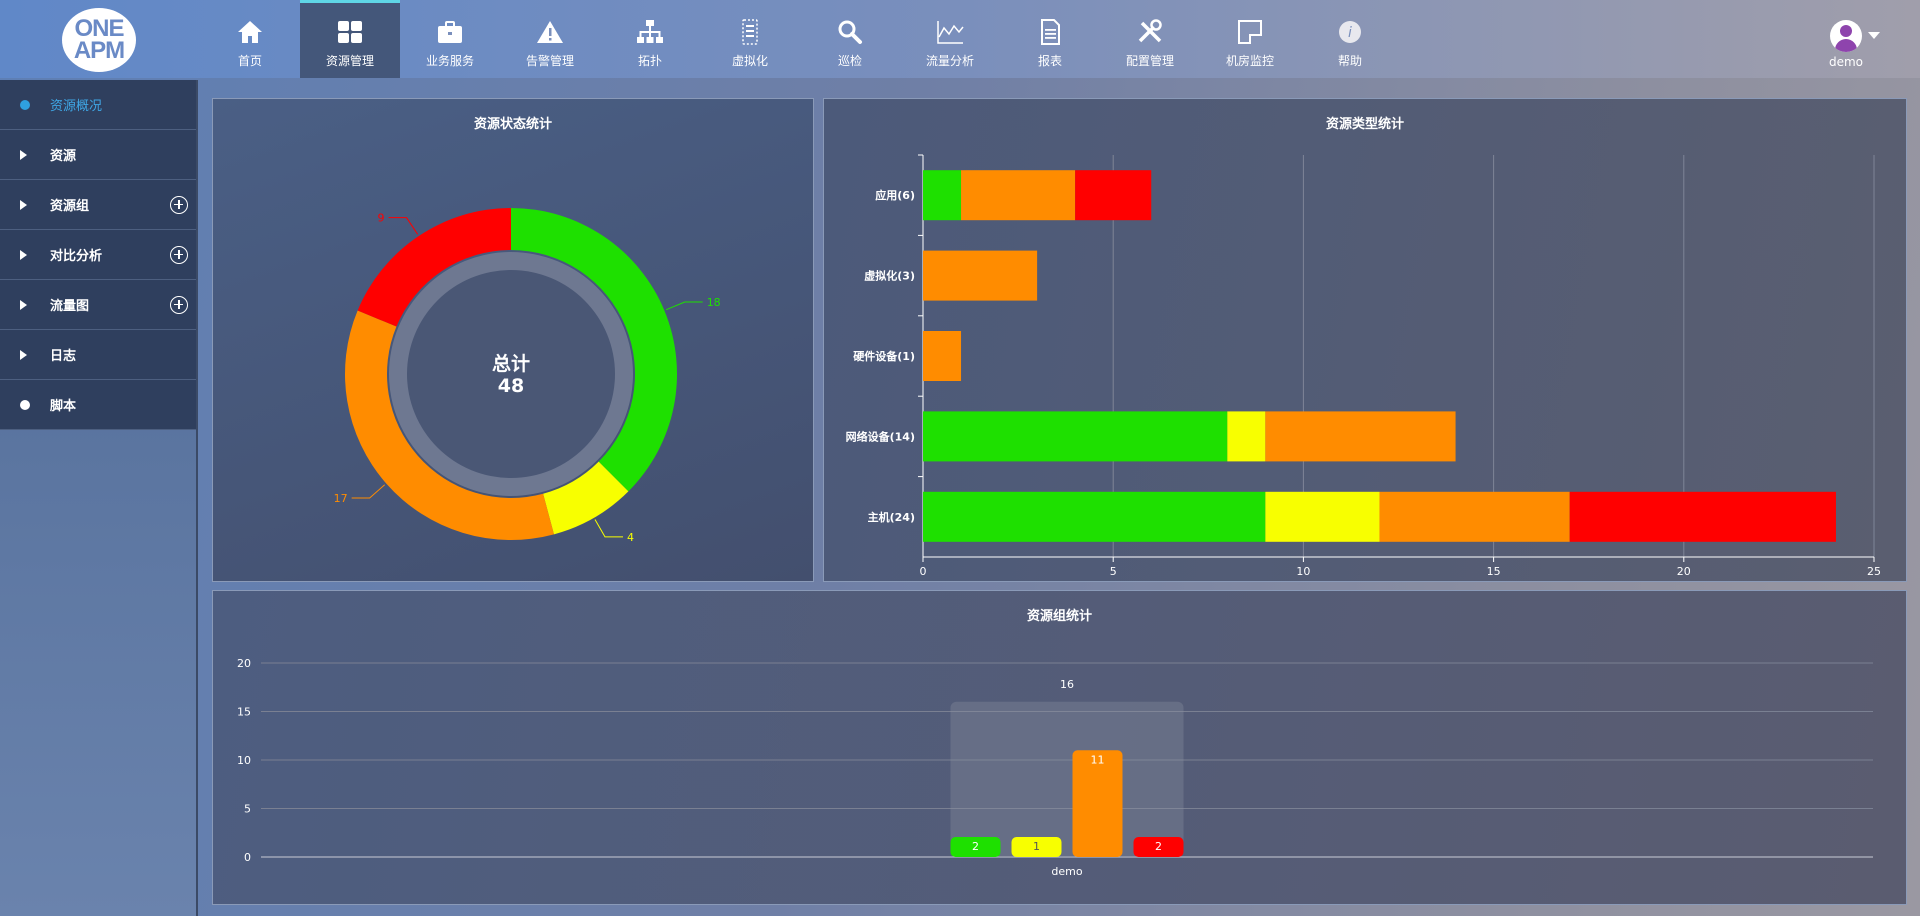  What do you see at coordinates (76, 256) in the screenshot?
I see `sidebar-item-label: 对比分析` at bounding box center [76, 256].